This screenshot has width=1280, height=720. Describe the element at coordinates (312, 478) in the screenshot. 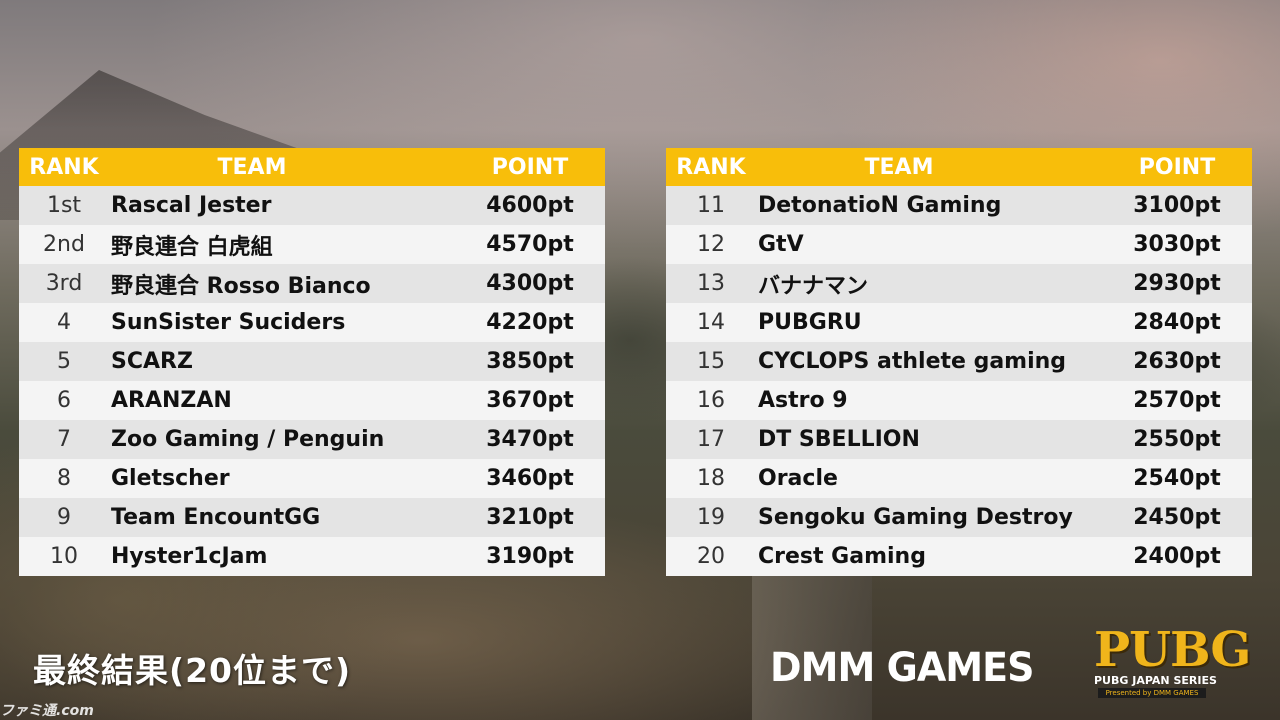

I see `table-row: 8 Gletscher 3460pt` at that location.